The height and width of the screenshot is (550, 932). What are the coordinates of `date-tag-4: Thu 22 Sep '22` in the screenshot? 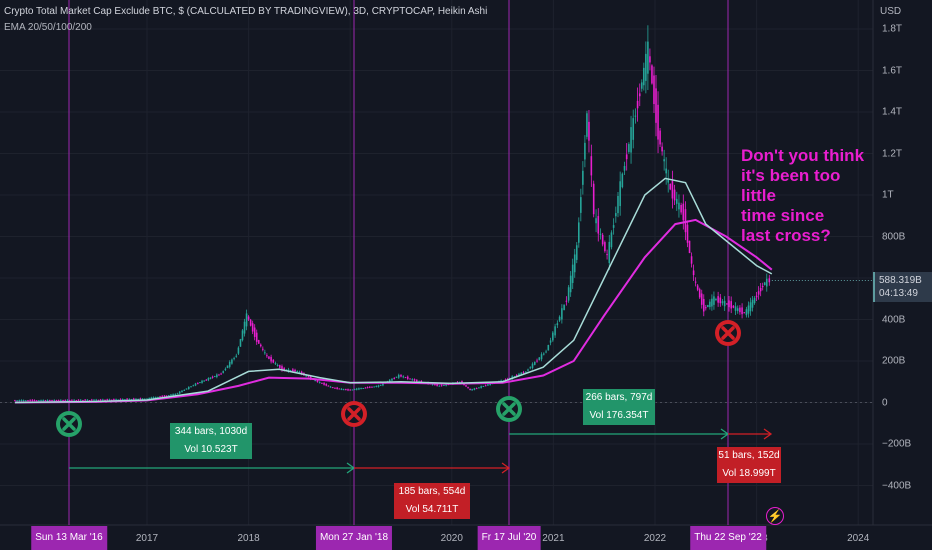 It's located at (728, 538).